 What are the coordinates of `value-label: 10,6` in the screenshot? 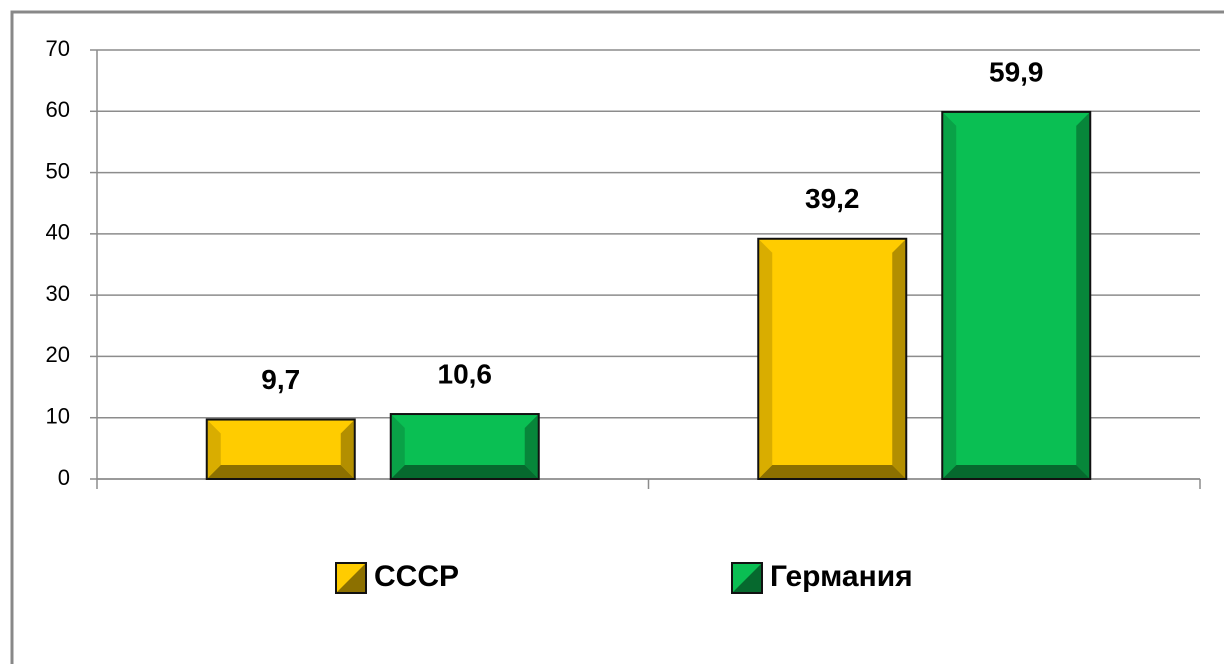 It's located at (465, 373).